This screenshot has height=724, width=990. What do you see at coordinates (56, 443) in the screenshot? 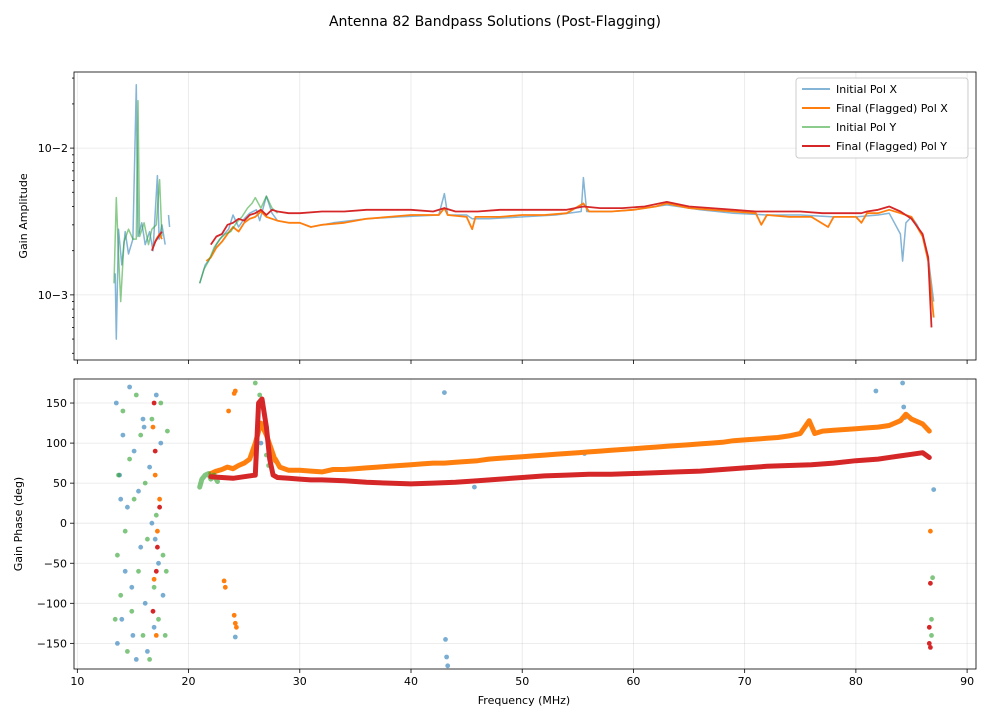
I see `phase-y-tick-label: 100` at bounding box center [56, 443].